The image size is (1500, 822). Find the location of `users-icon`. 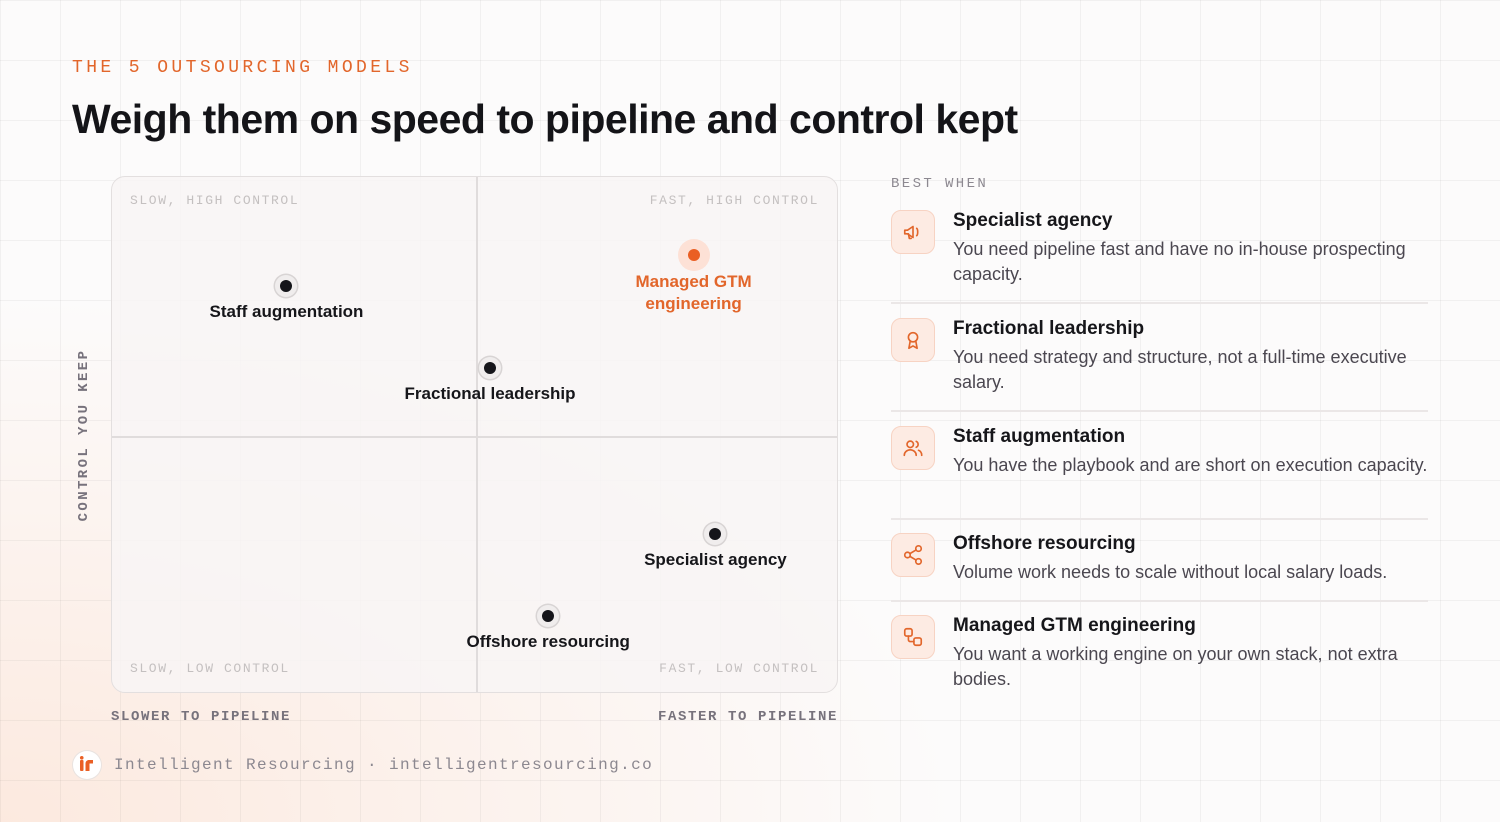

users-icon is located at coordinates (913, 448).